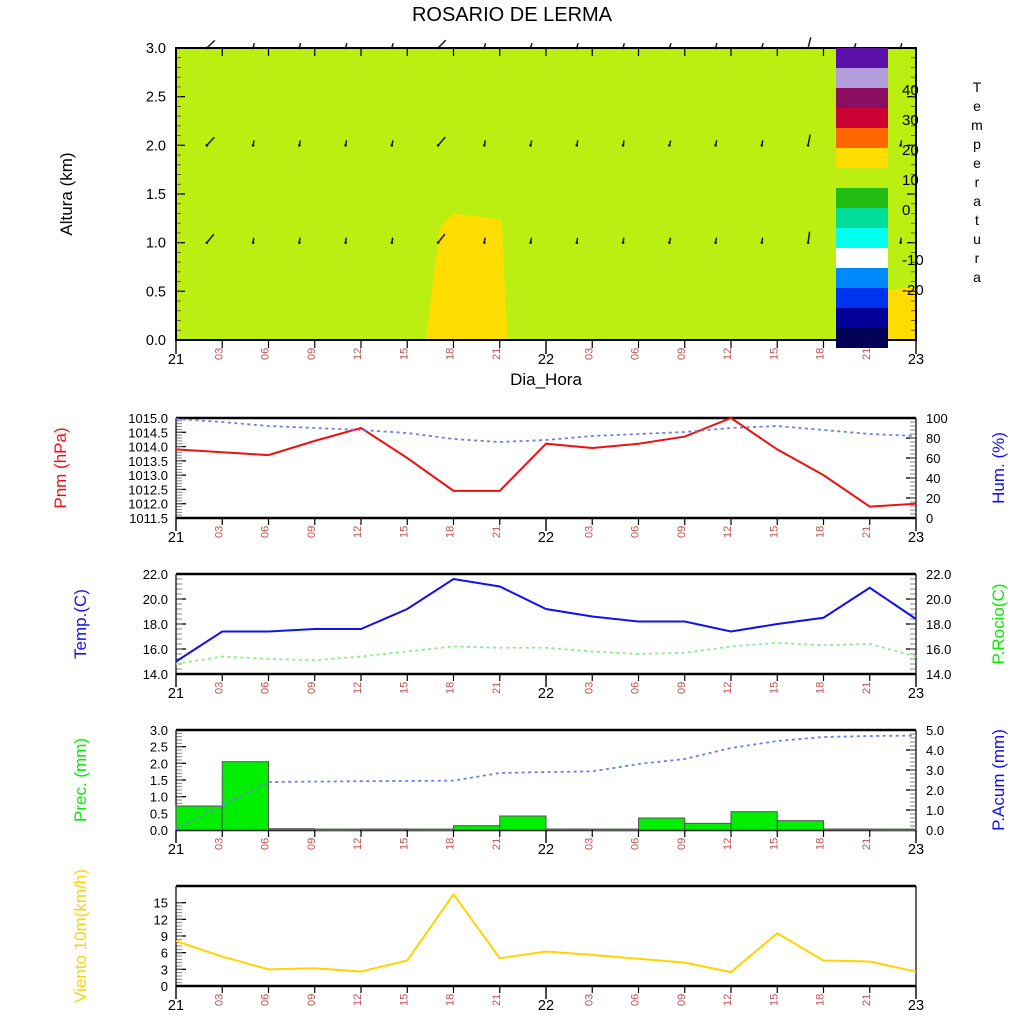  I want to click on altura-axis-label: Altura (km), so click(66, 193).